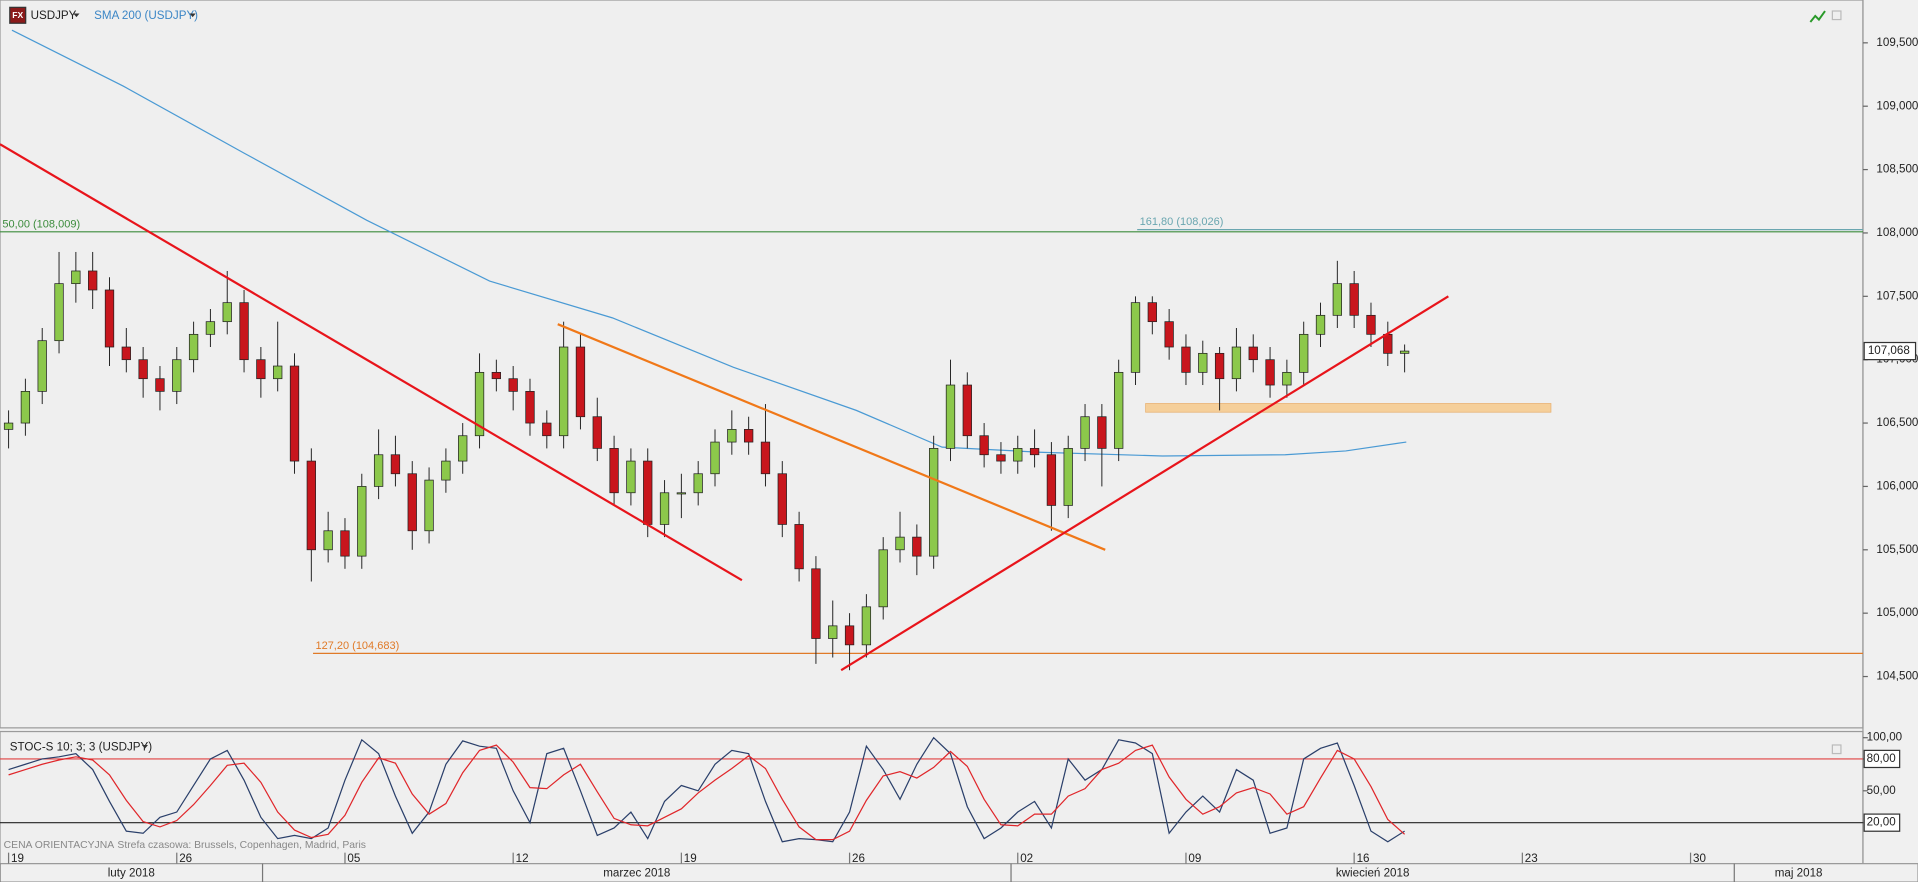  What do you see at coordinates (1897, 105) in the screenshot?
I see `y-tick-label: 109,000` at bounding box center [1897, 105].